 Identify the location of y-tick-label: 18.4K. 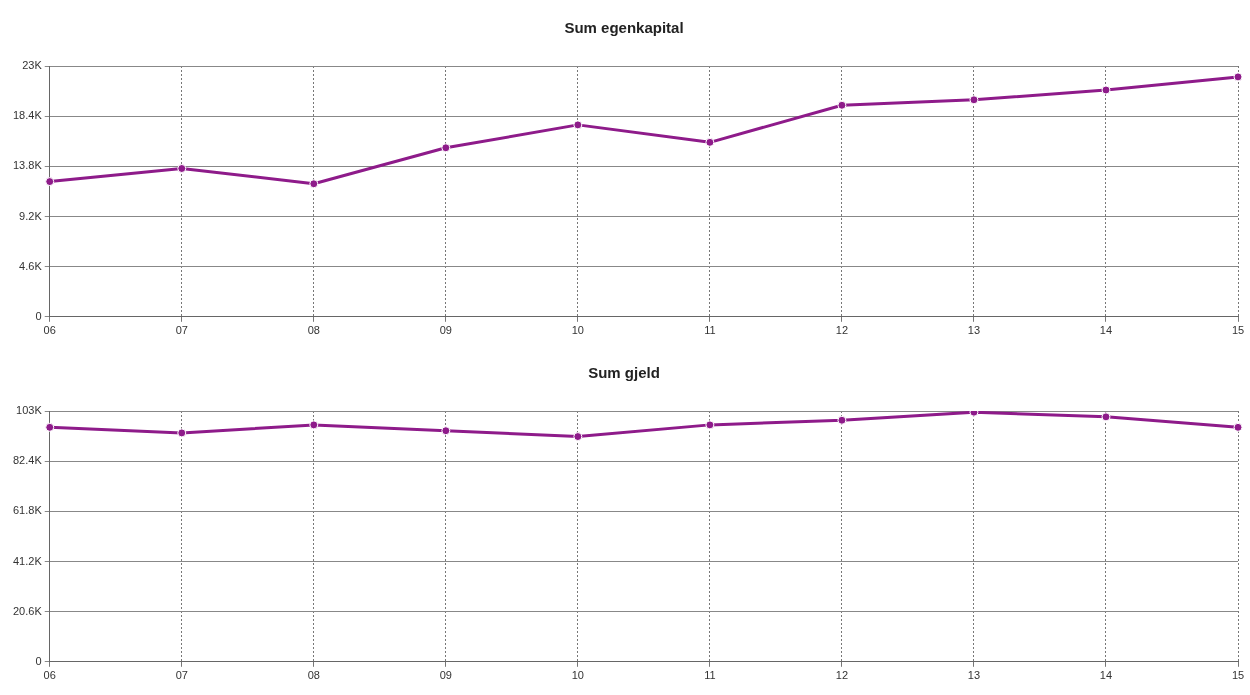
(28, 115).